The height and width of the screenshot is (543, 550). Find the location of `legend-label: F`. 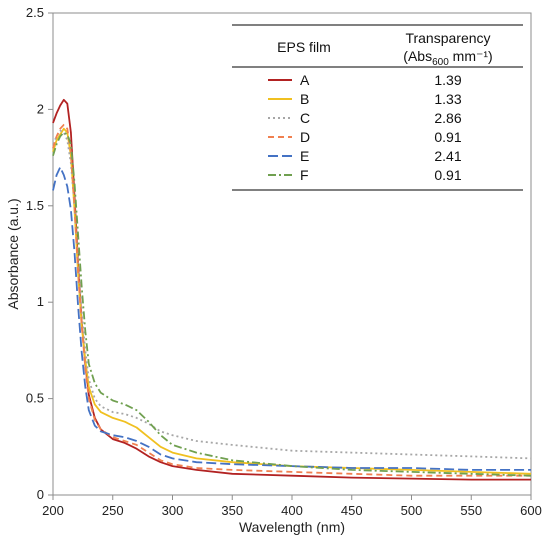

legend-label: F is located at coordinates (304, 175).